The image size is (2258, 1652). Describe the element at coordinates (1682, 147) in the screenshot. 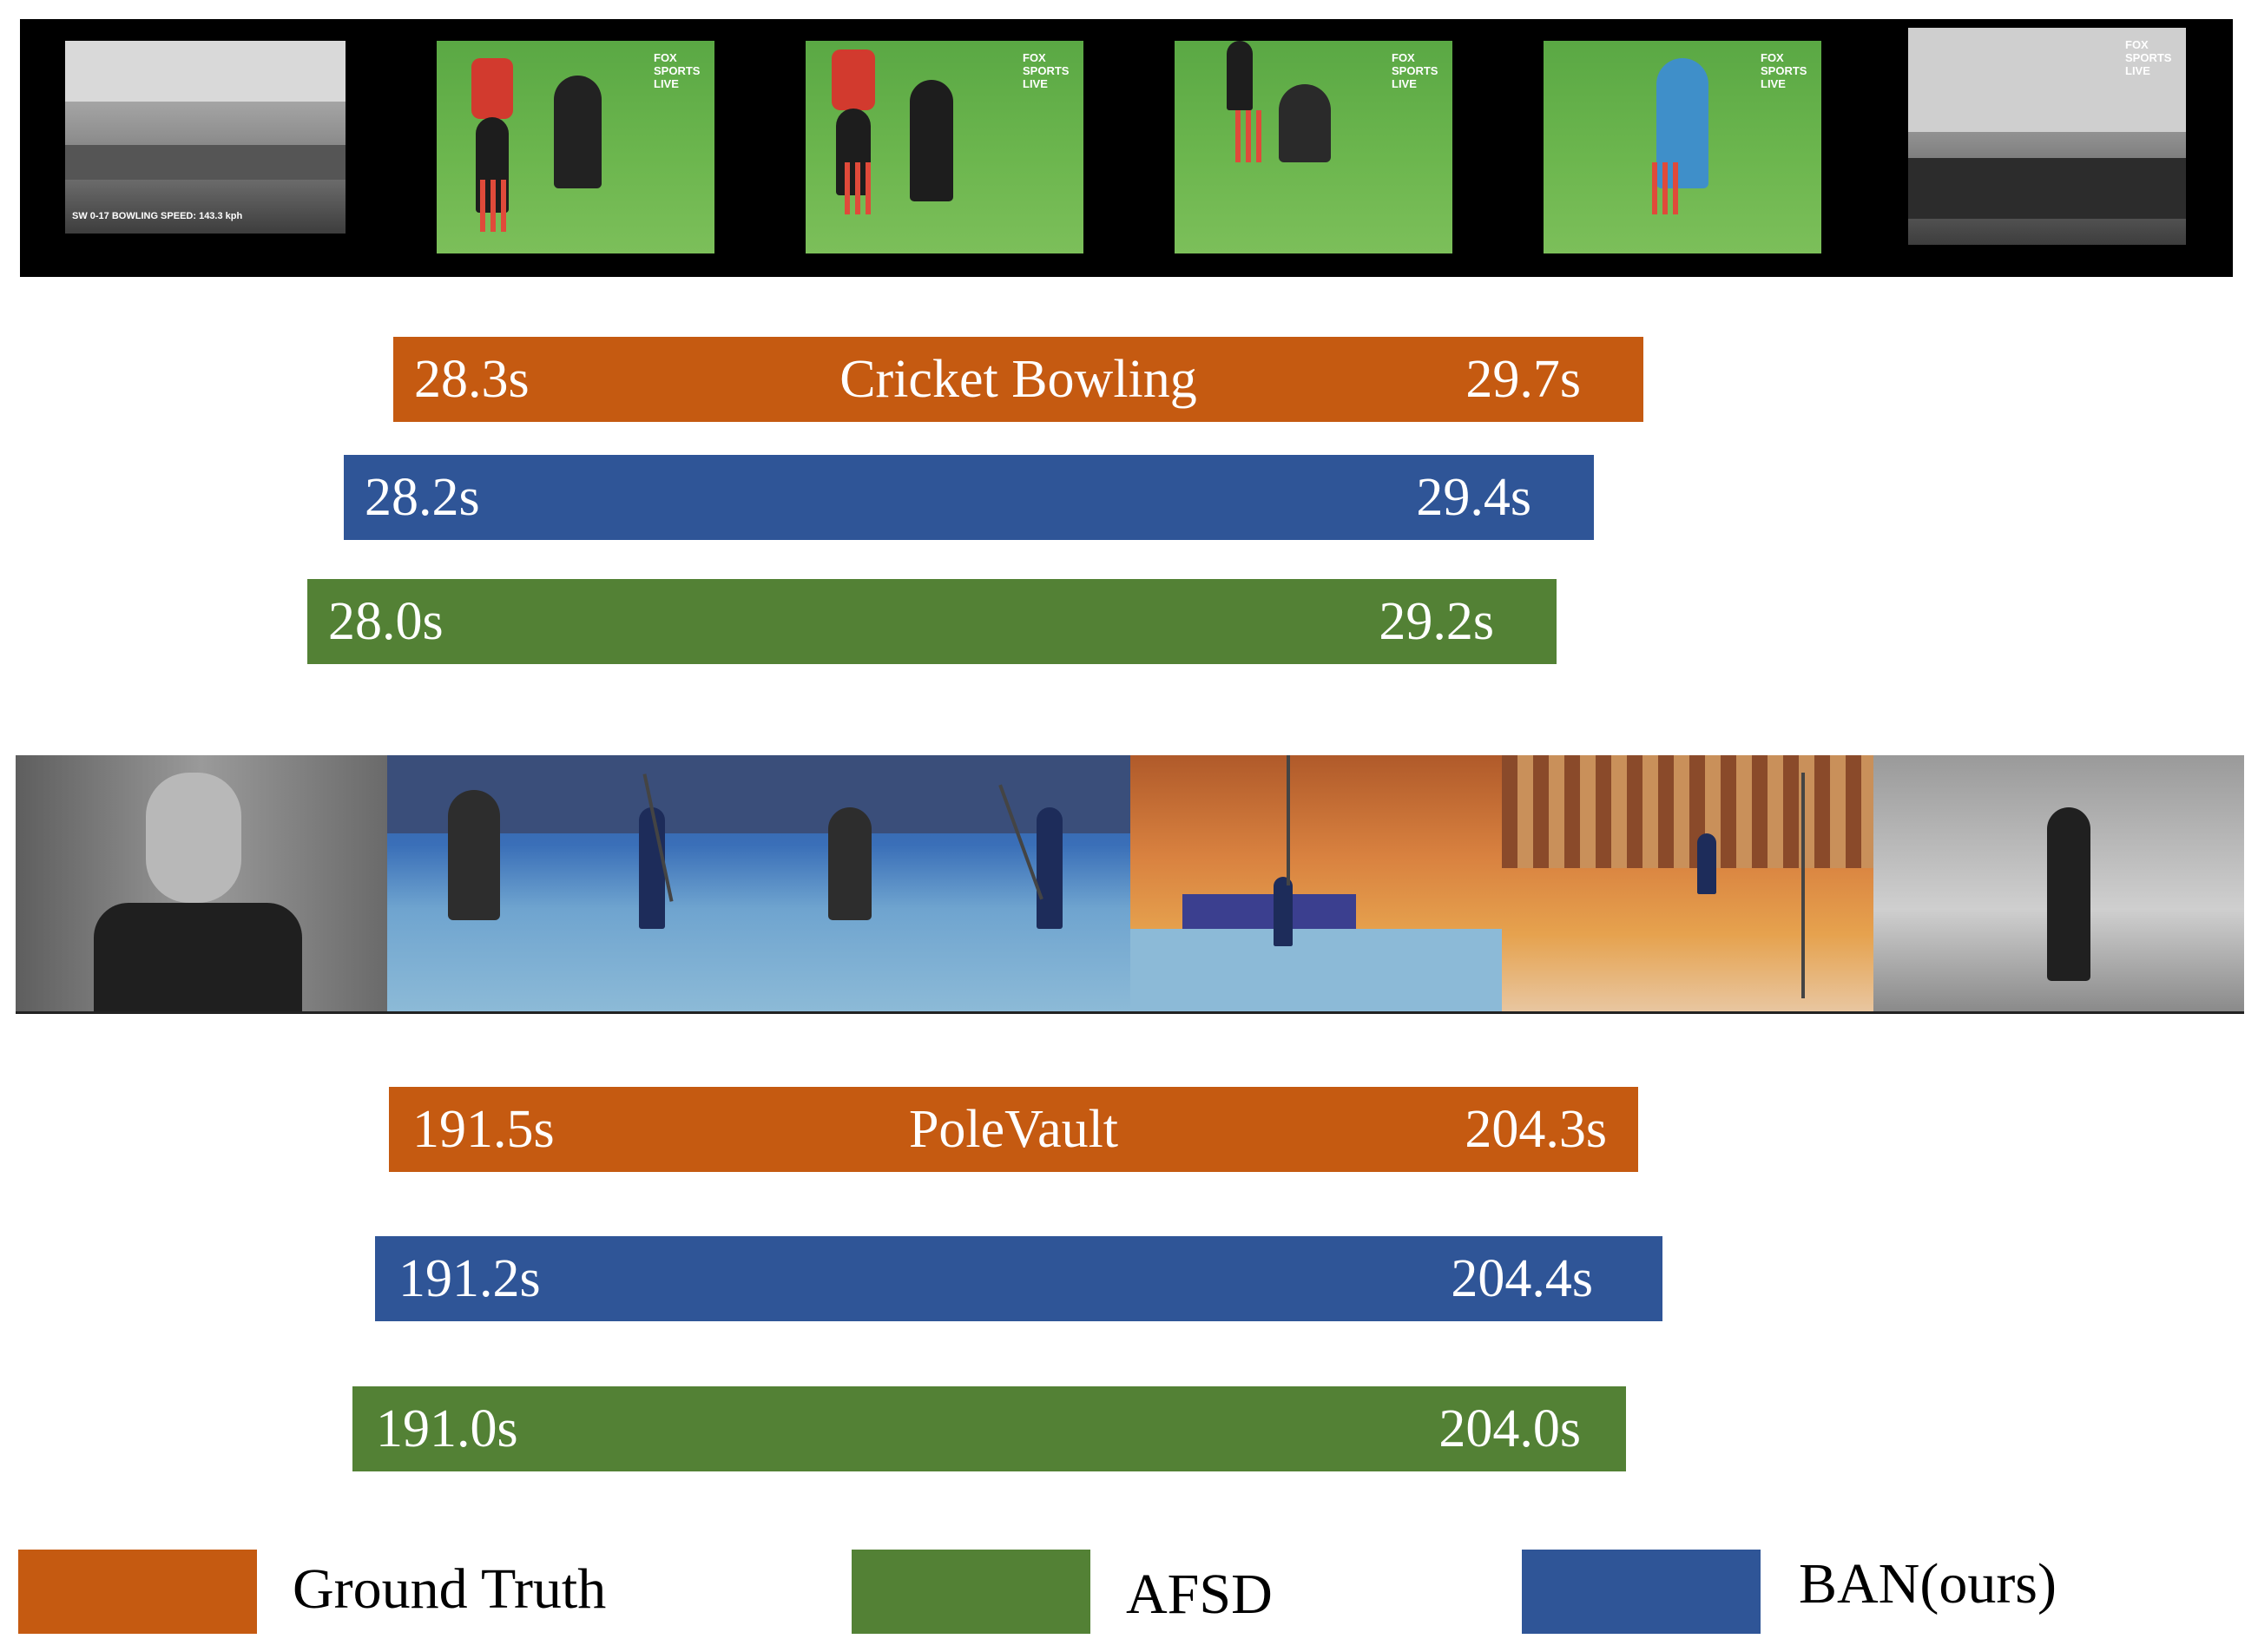

I see `batsman-frame: FOX SPORTS LIVE` at that location.